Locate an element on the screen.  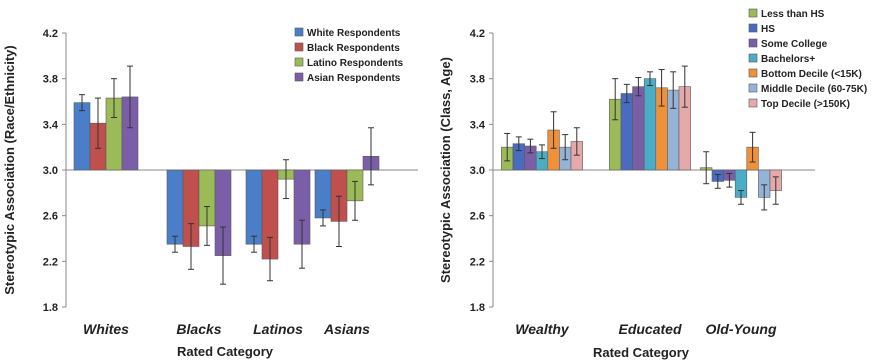
legend-swatch-bottom-decile-15k is located at coordinates (753, 73).